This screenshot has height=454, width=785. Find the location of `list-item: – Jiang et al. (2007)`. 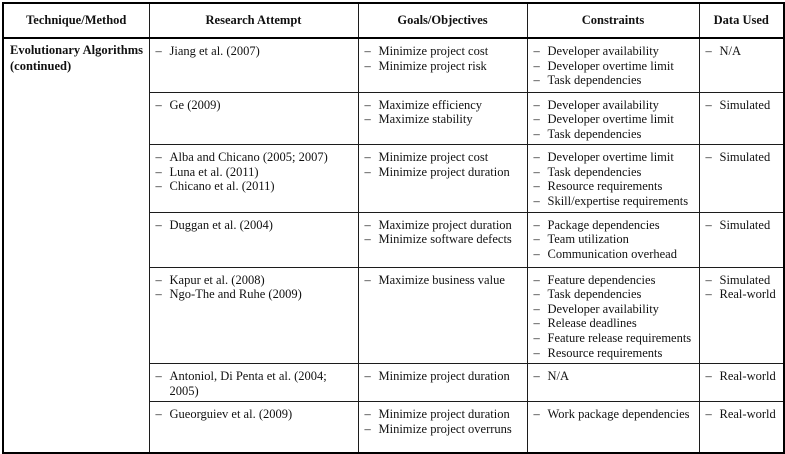

list-item: – Jiang et al. (2007) is located at coordinates (255, 51).